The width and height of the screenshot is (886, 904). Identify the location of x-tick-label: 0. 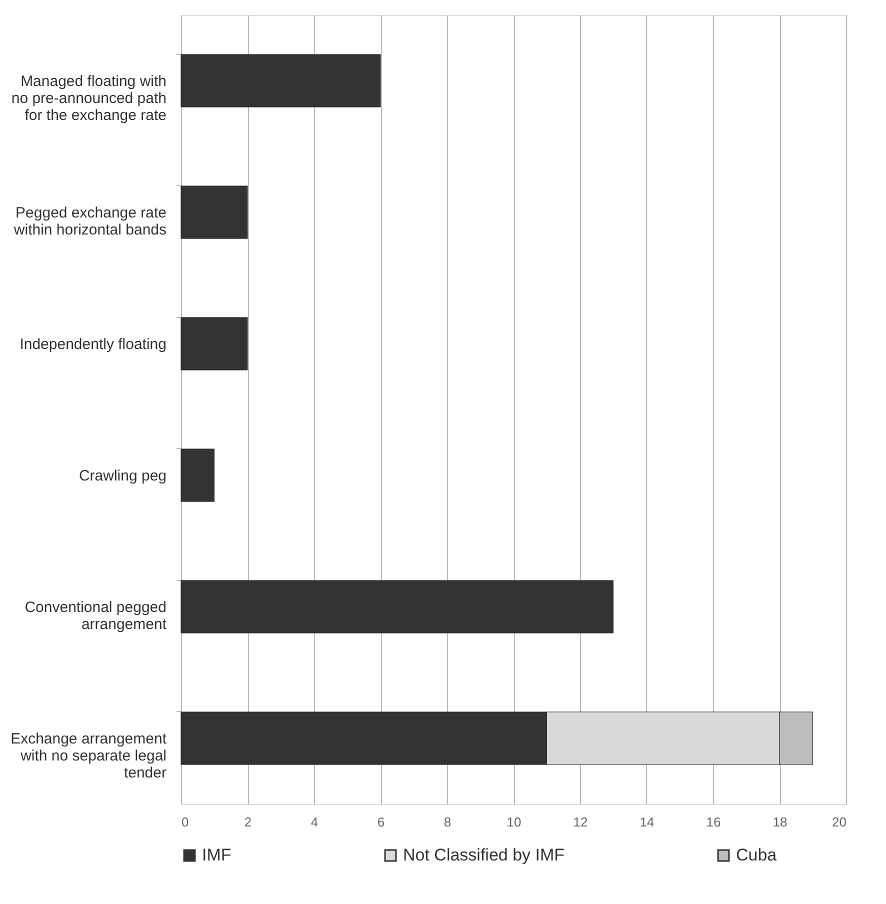
(185, 822).